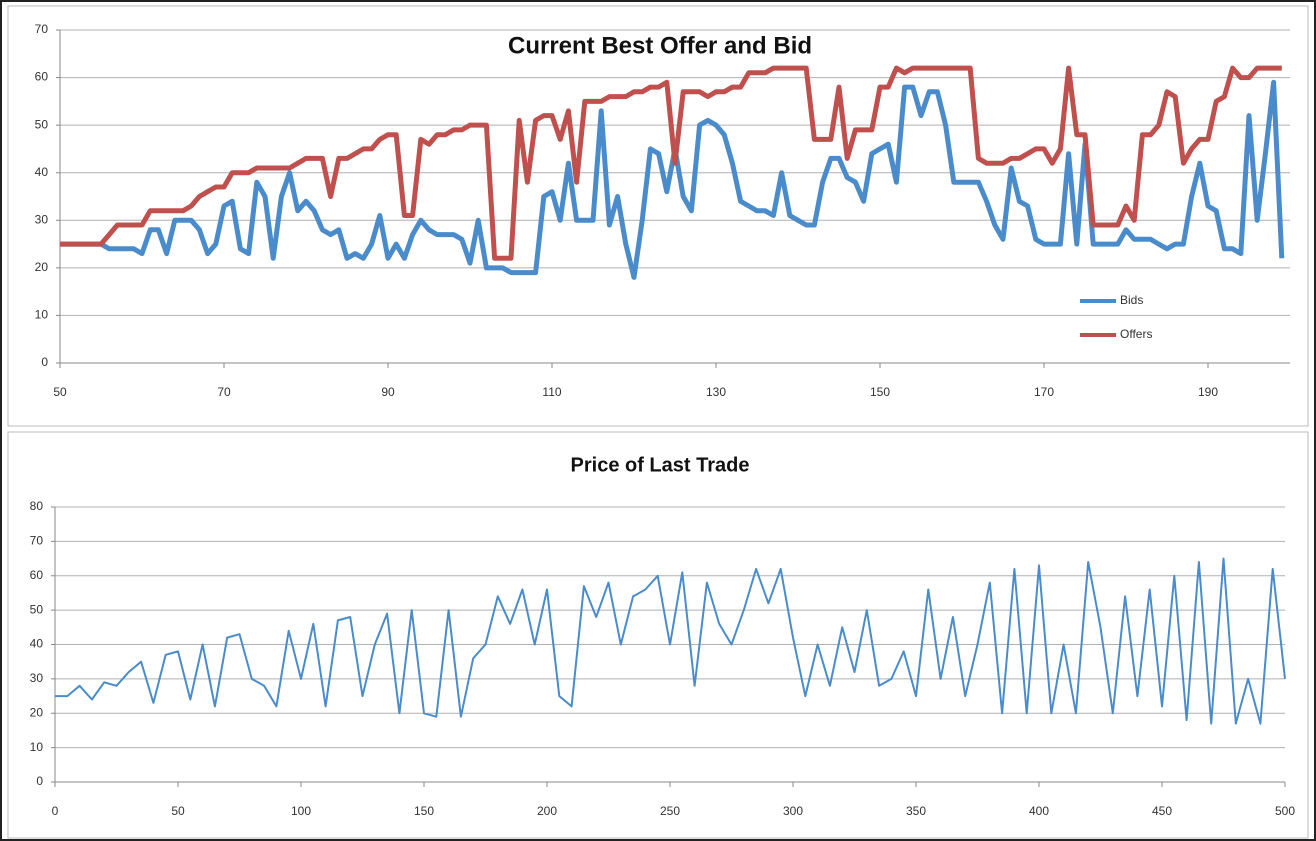 This screenshot has width=1316, height=841. Describe the element at coordinates (660, 465) in the screenshot. I see `chart-title: Price of Last Trade` at that location.